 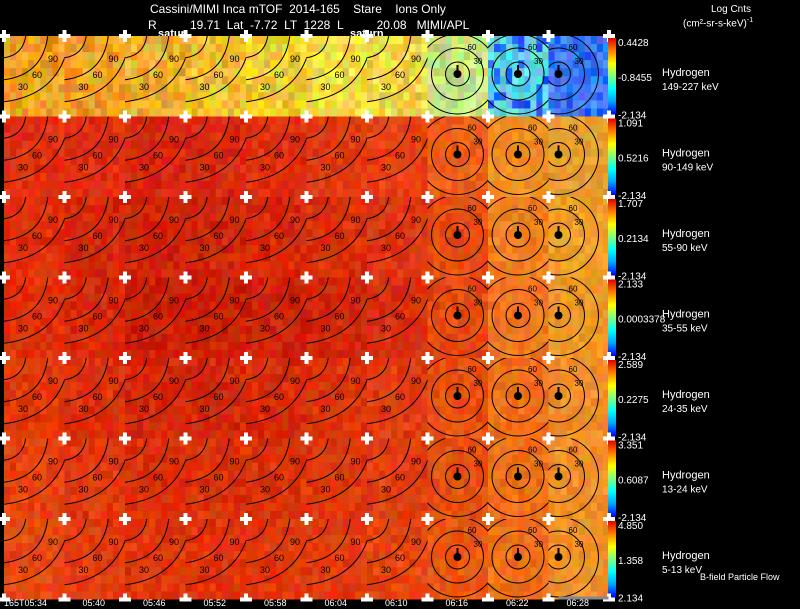 What do you see at coordinates (457, 603) in the screenshot?
I see `time-tick-label: 06:16` at bounding box center [457, 603].